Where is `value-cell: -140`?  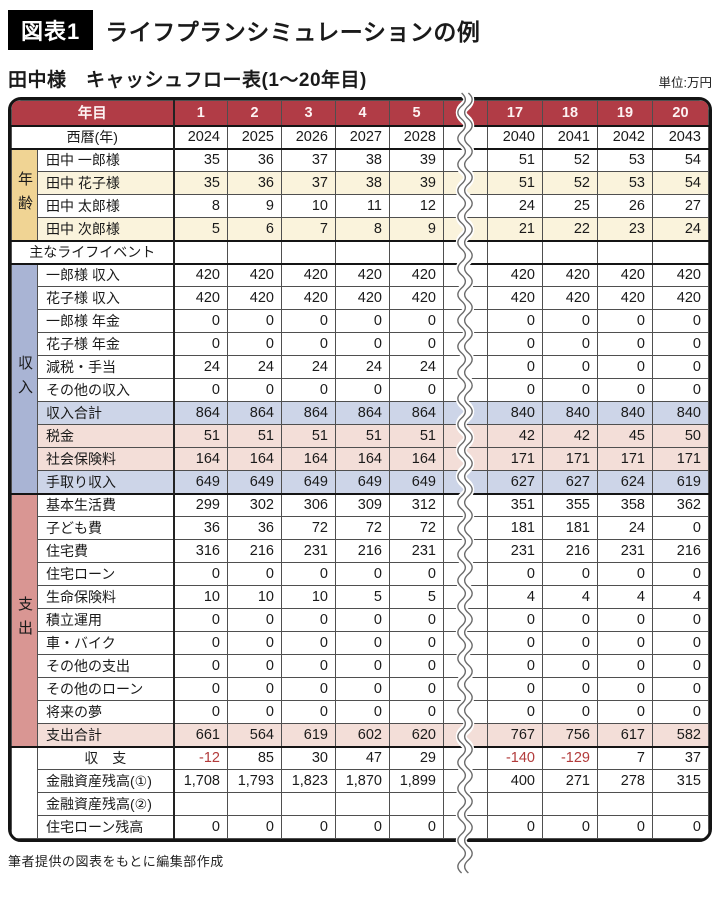 value-cell: -140 is located at coordinates (515, 757).